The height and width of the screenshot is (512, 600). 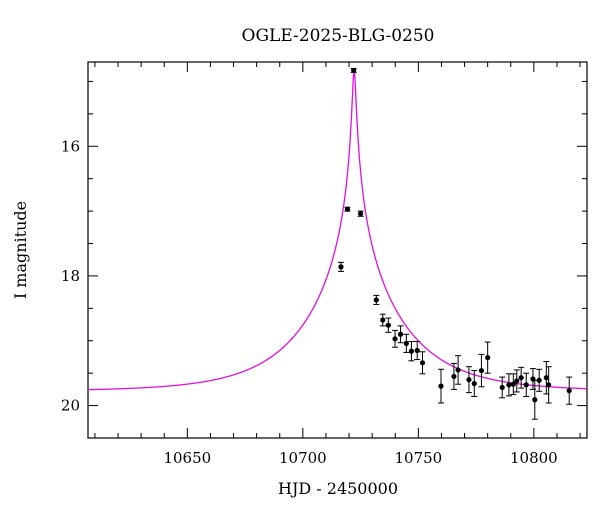 What do you see at coordinates (303, 458) in the screenshot?
I see `x-tick-label: 10700` at bounding box center [303, 458].